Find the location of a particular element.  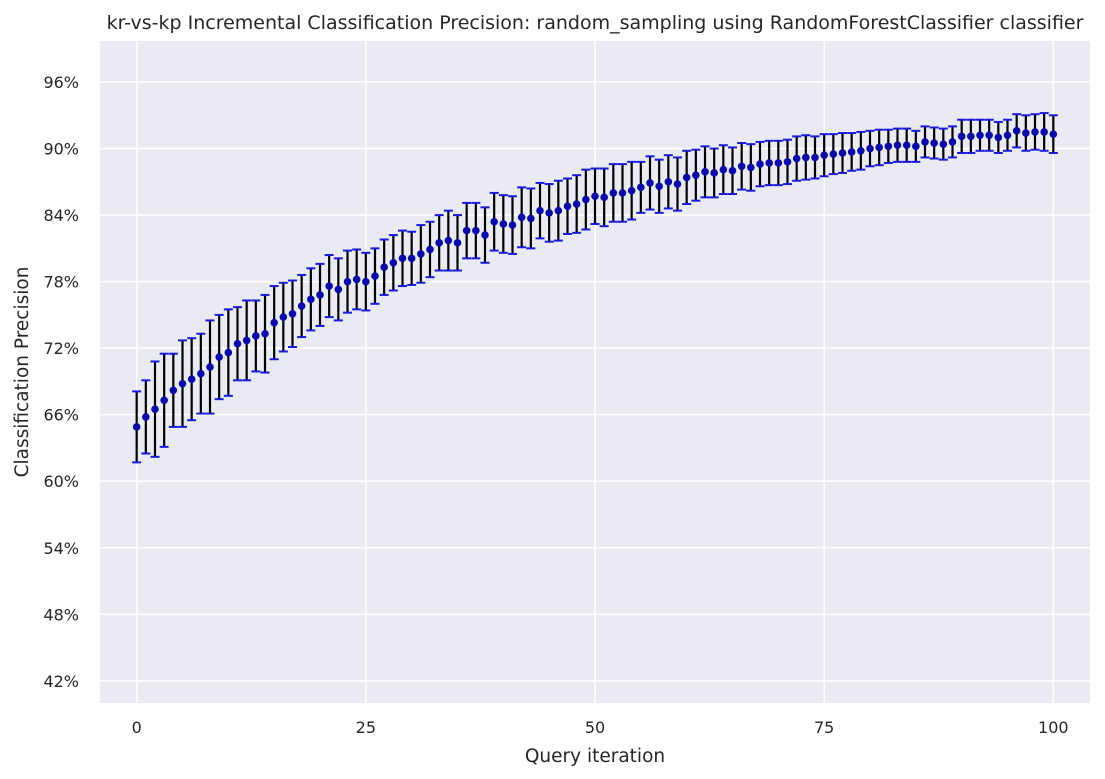

y-tick-label-9: 96% is located at coordinates (61, 82).